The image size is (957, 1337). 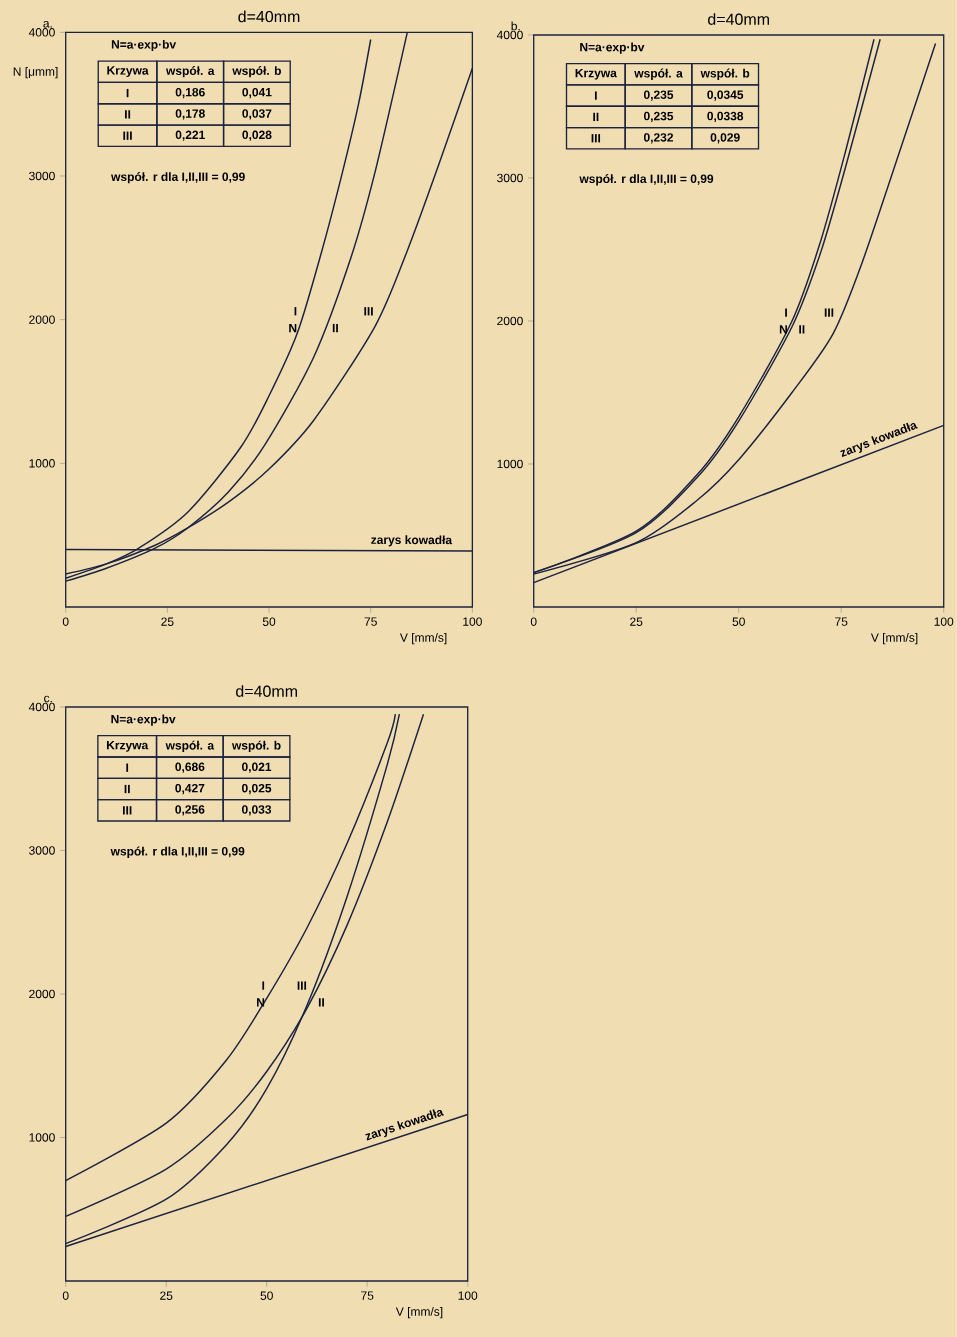 What do you see at coordinates (659, 138) in the screenshot?
I see `annotation: 0,232` at bounding box center [659, 138].